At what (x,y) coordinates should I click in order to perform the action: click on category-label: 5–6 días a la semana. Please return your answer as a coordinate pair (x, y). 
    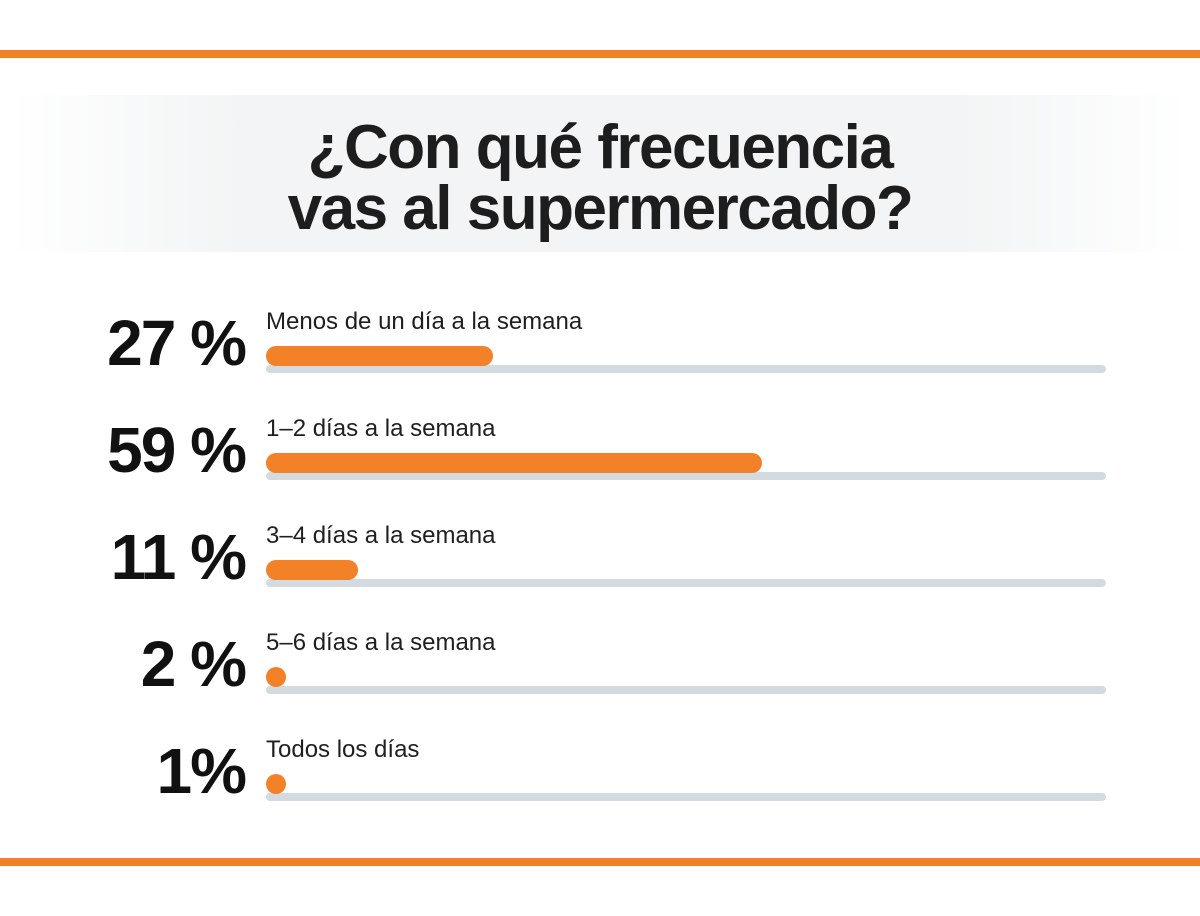
    Looking at the image, I should click on (381, 642).